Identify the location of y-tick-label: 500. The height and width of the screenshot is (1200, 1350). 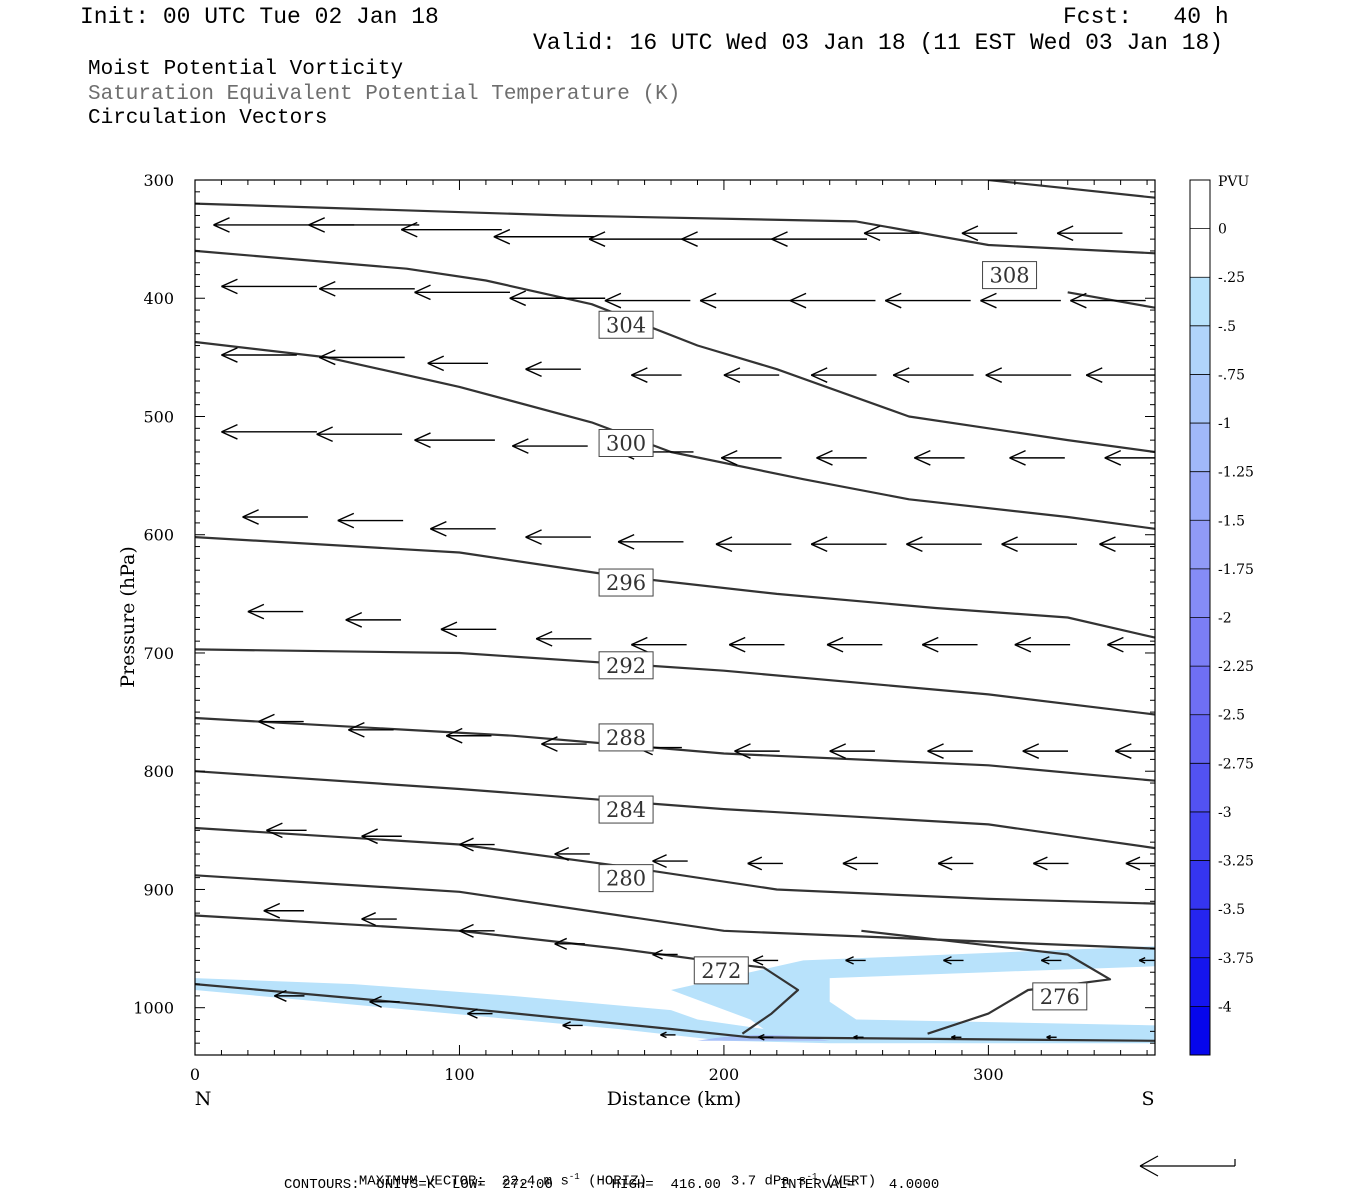
(158, 416).